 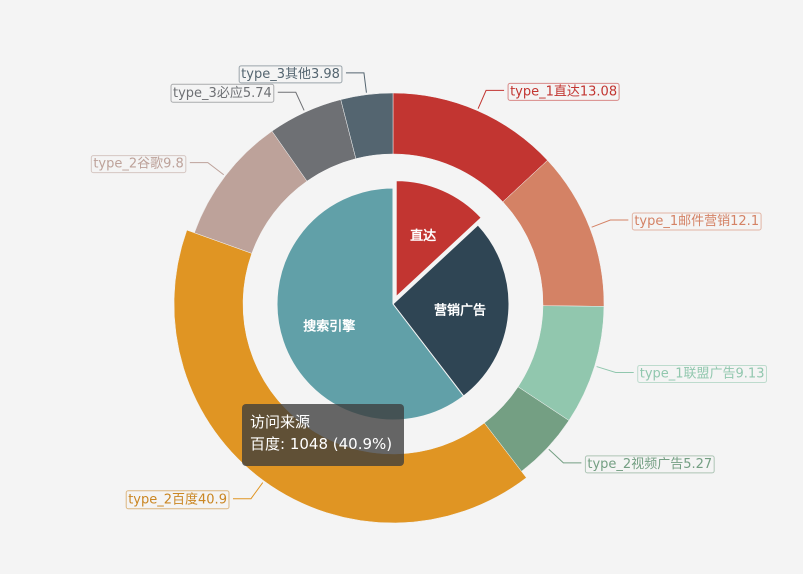 I want to click on outer-label-1: type_1邮件营销12.1, so click(x=696, y=221).